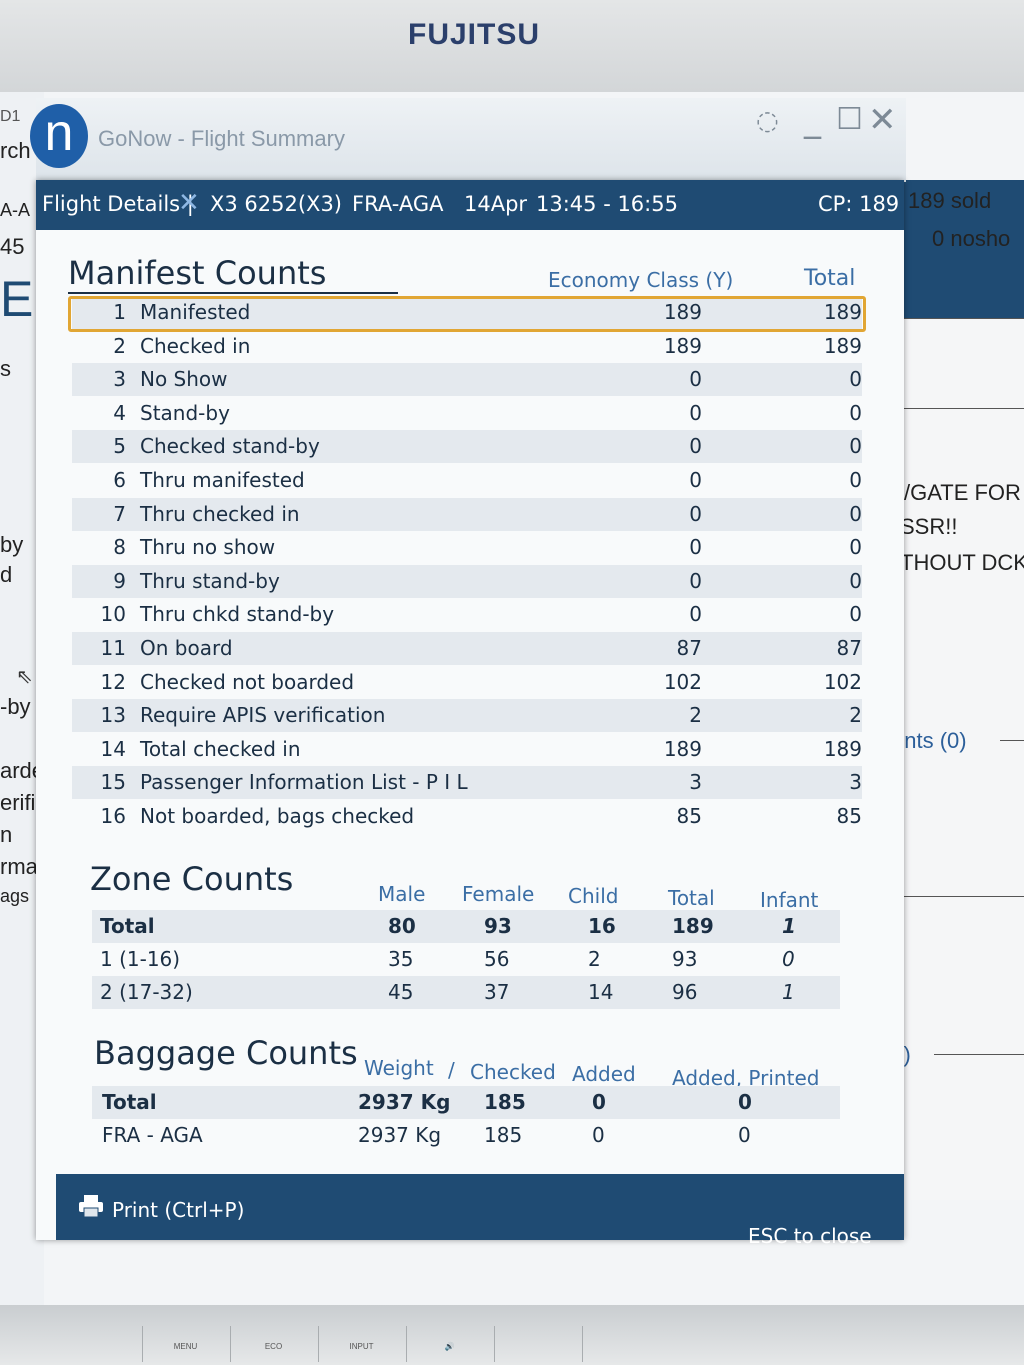 The width and height of the screenshot is (1024, 1365). What do you see at coordinates (186, 648) in the screenshot?
I see `row-label: On board` at bounding box center [186, 648].